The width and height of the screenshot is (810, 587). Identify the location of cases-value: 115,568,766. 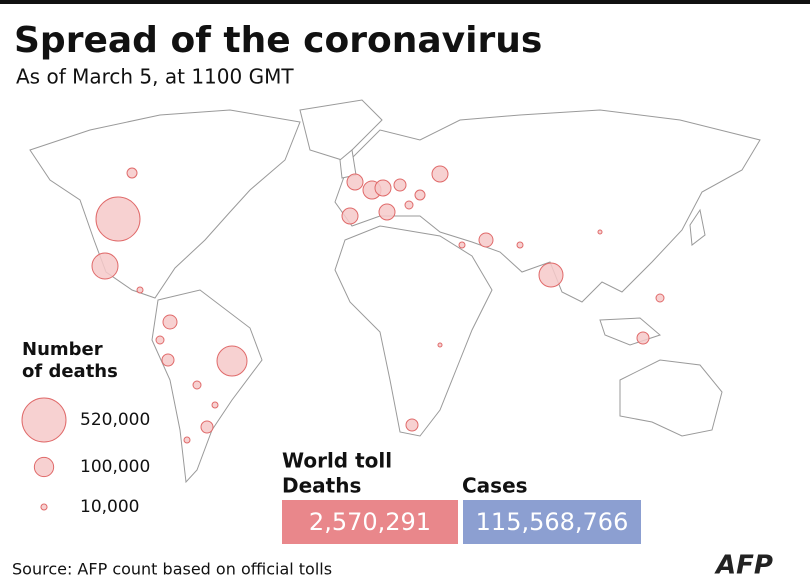
(552, 522).